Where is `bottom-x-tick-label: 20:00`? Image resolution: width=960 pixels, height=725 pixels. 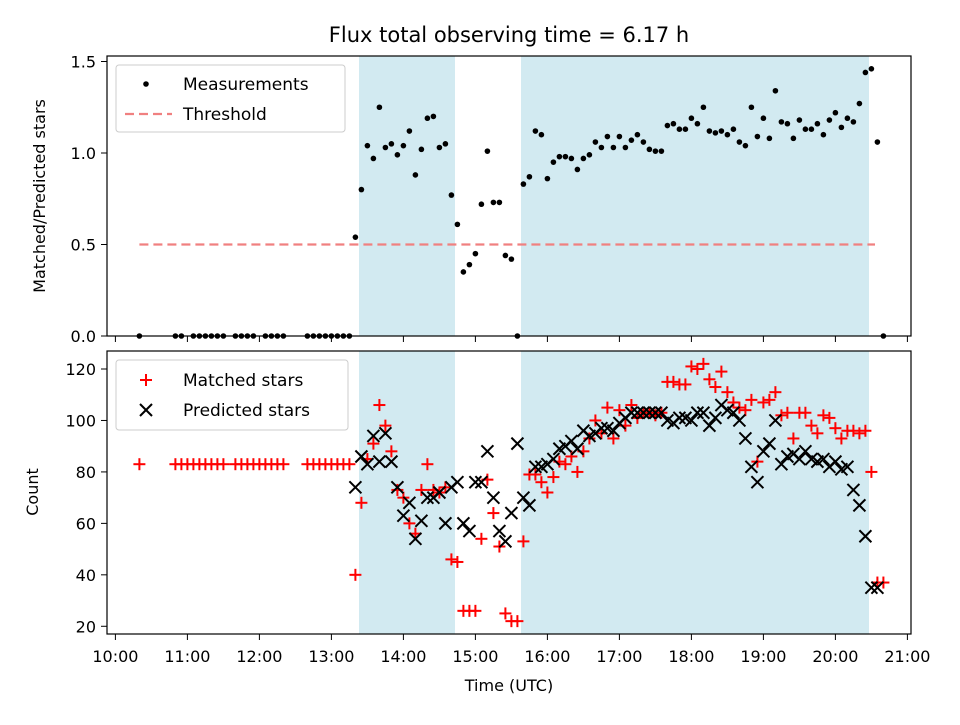
bottom-x-tick-label: 20:00 is located at coordinates (835, 656).